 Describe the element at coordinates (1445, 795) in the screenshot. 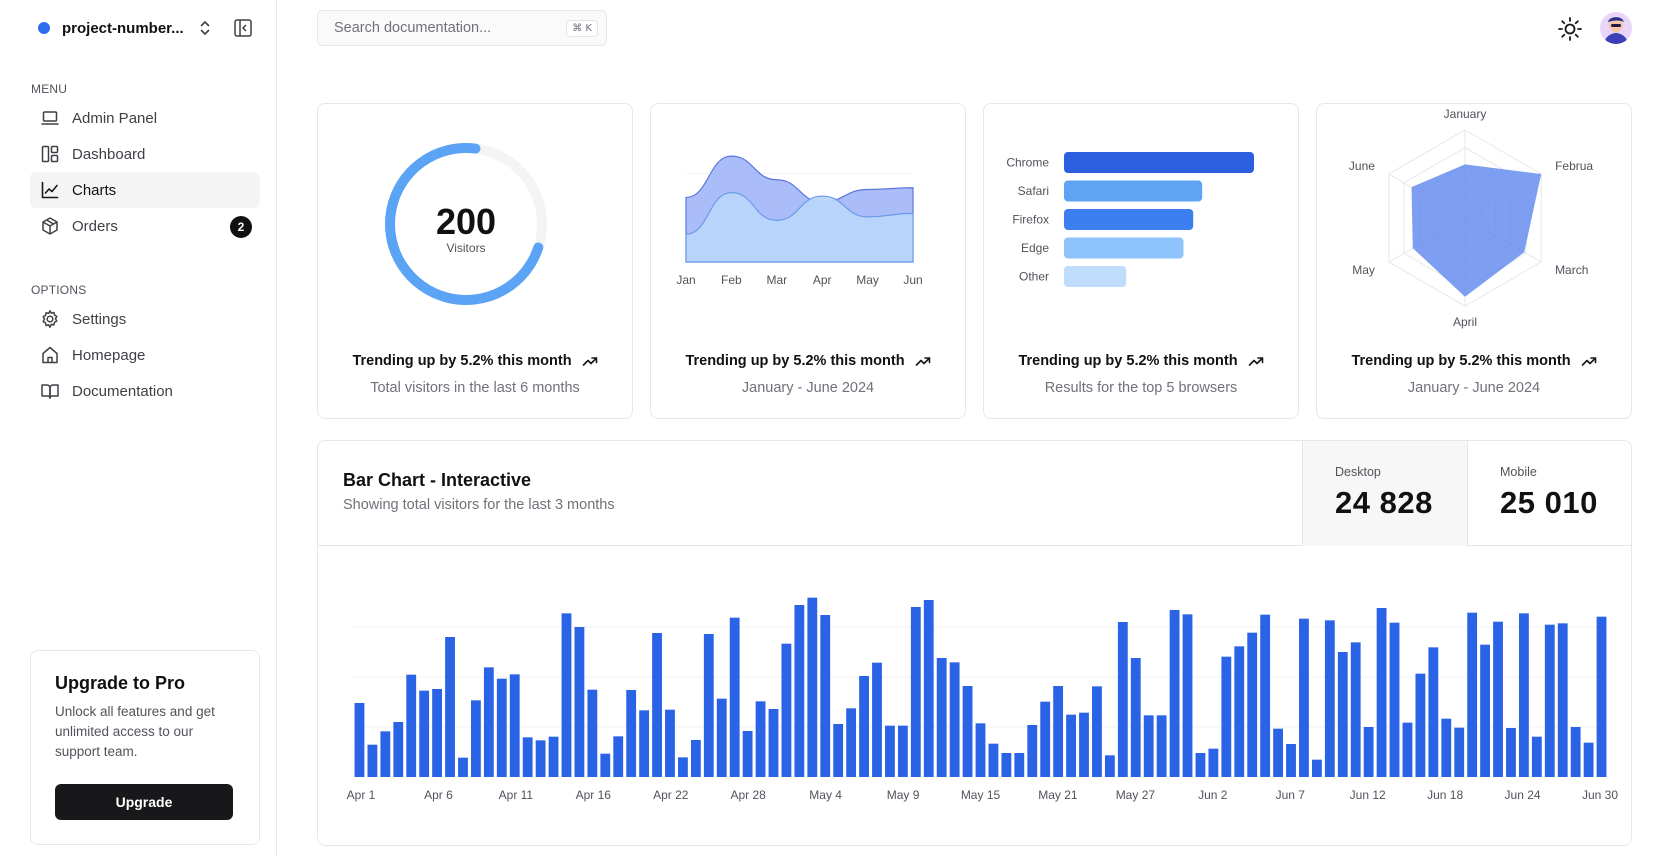

I see `x-tick-label: Jun 18` at that location.